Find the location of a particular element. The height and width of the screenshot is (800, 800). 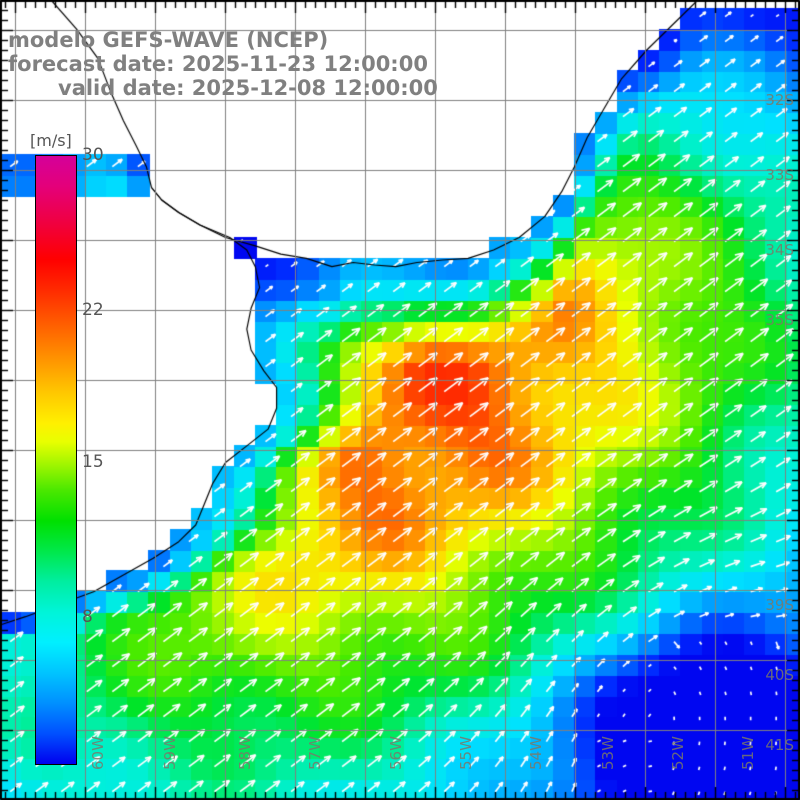

longitude-tick: 56W is located at coordinates (396, 753).